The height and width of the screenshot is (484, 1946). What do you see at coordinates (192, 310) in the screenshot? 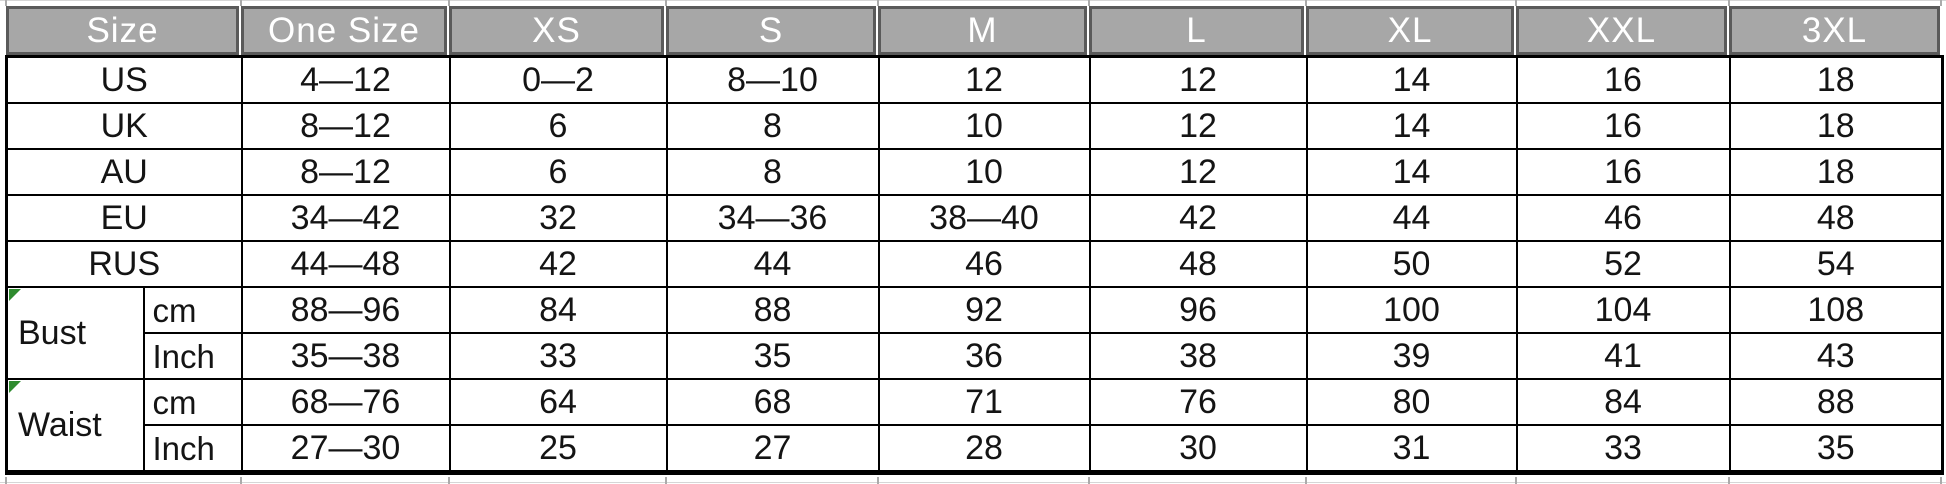
I see `unit-label: cm` at bounding box center [192, 310].